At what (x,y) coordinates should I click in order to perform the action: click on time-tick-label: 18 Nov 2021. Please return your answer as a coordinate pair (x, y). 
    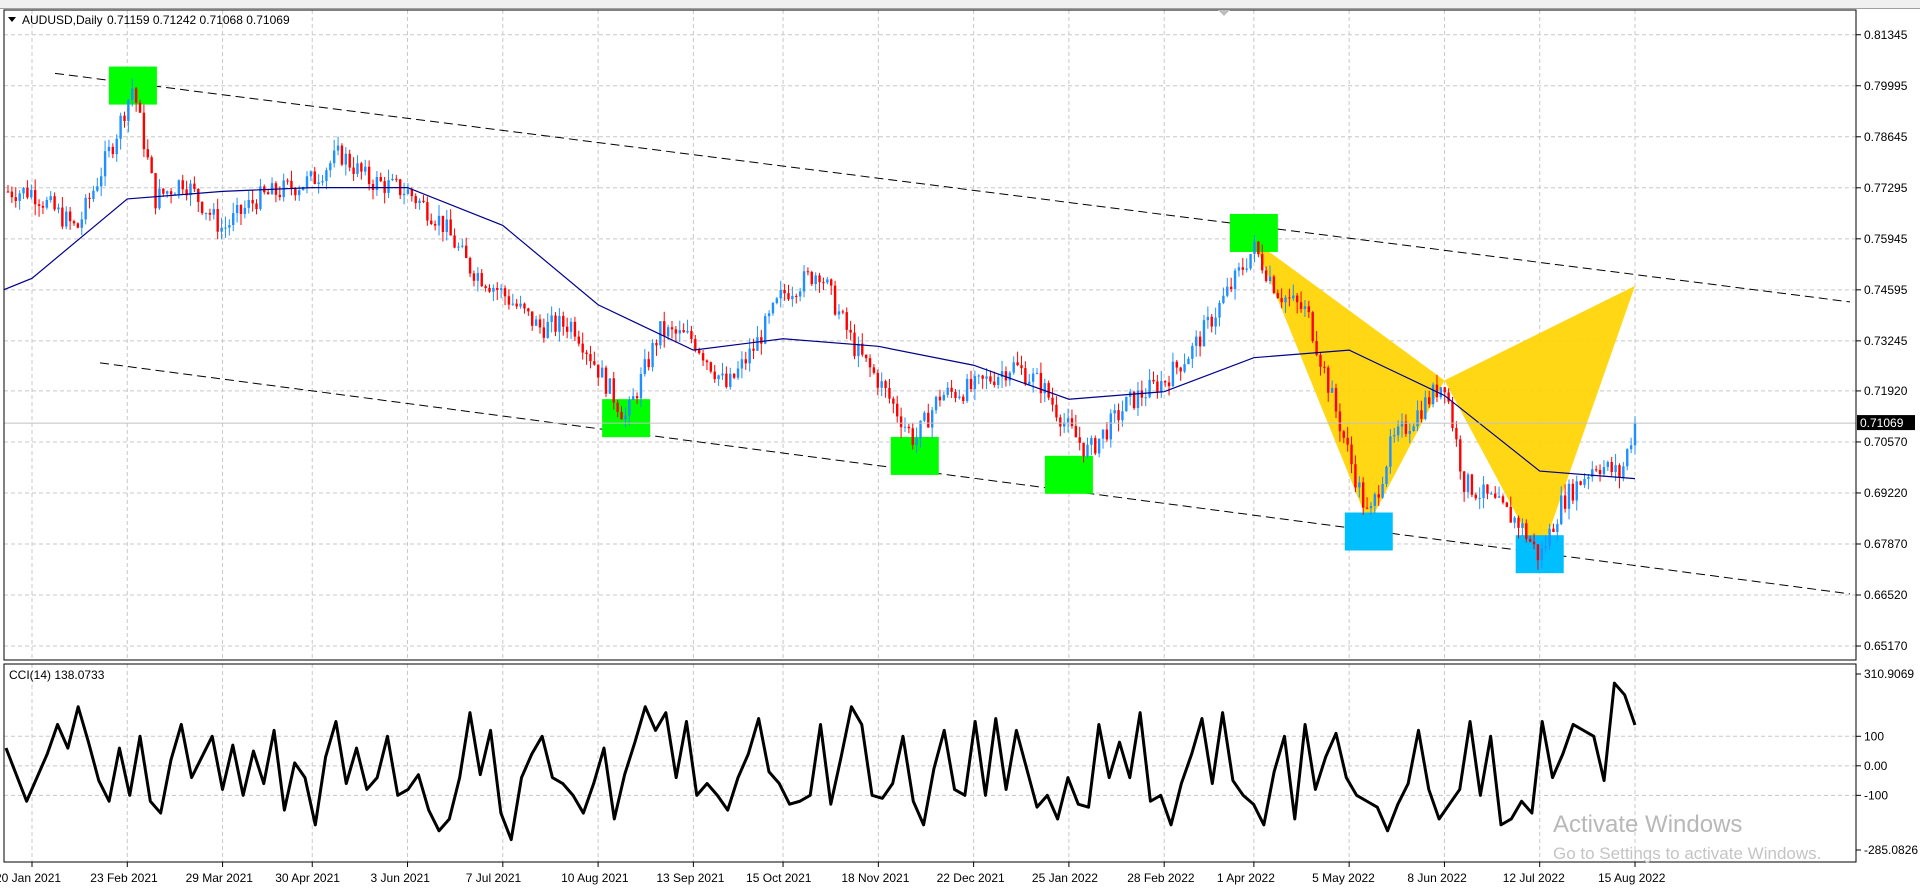
    Looking at the image, I should click on (875, 878).